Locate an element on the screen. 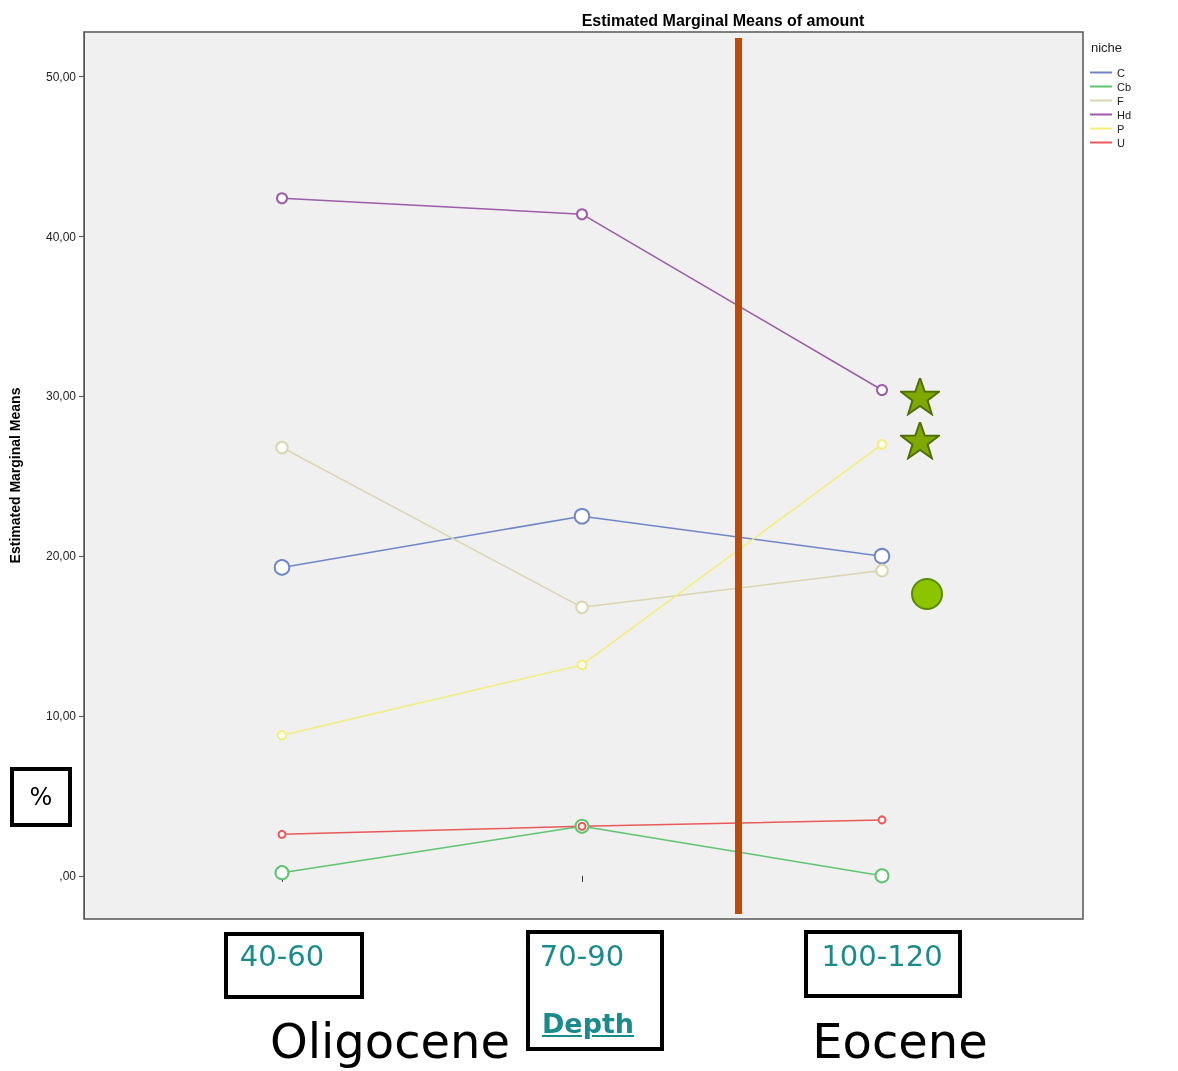 This screenshot has width=1178, height=1071. legend-label: C is located at coordinates (1121, 72).